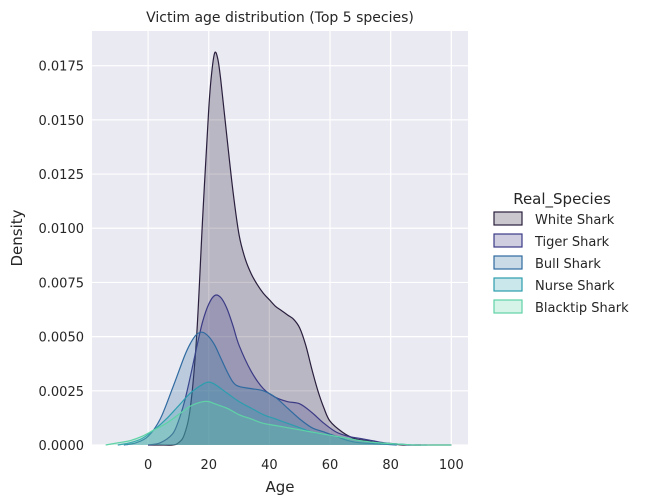 The height and width of the screenshot is (504, 646). What do you see at coordinates (148, 465) in the screenshot?
I see `x-tick-label-0: 0` at bounding box center [148, 465].